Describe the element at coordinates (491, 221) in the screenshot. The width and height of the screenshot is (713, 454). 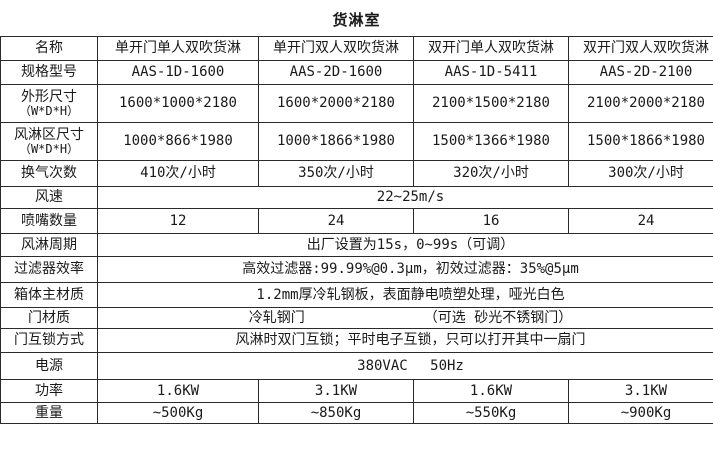
I see `spec-cell: 16` at that location.